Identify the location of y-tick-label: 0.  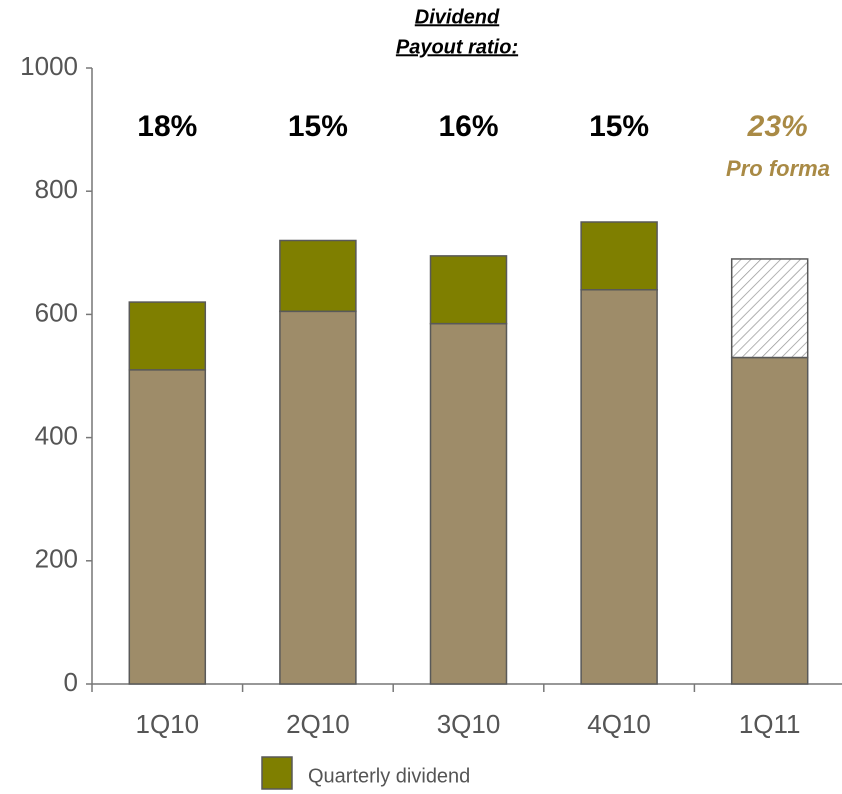
(71, 682).